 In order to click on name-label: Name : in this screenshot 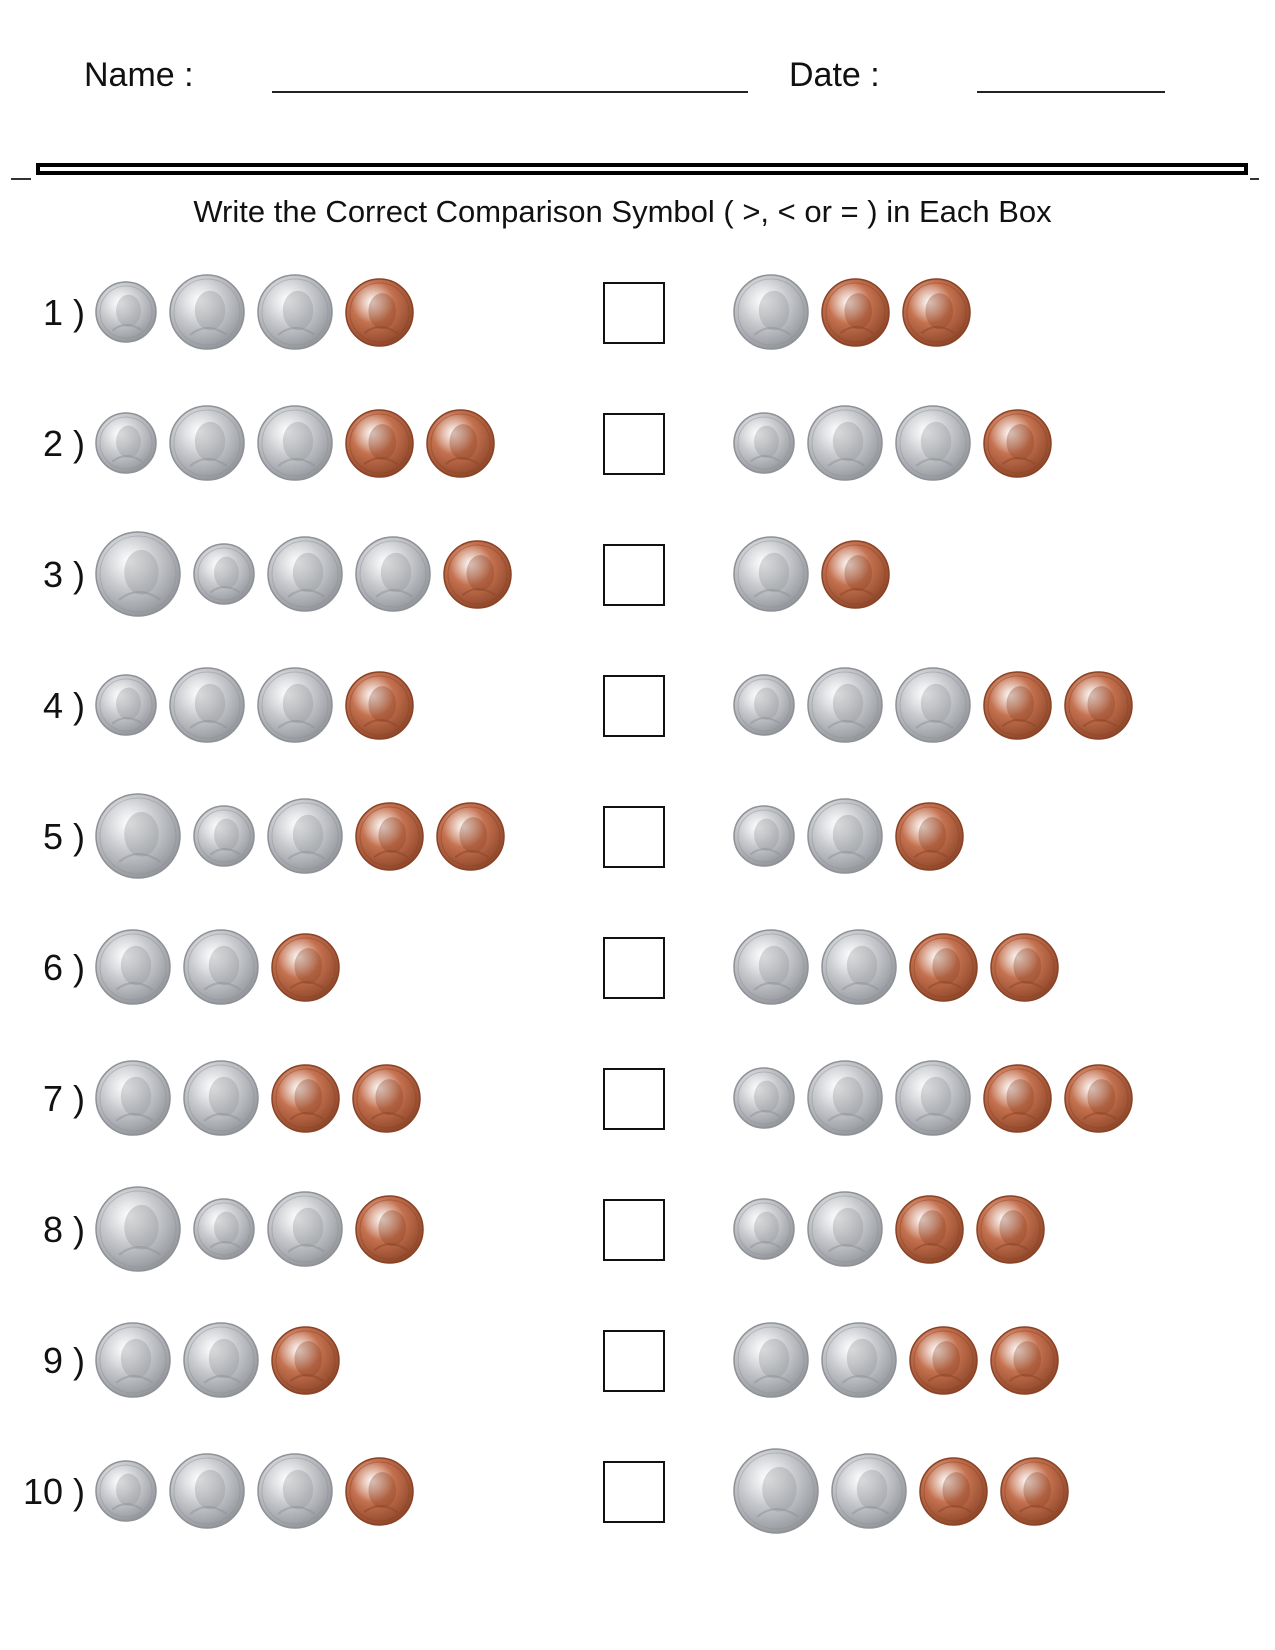, I will do `click(139, 75)`.